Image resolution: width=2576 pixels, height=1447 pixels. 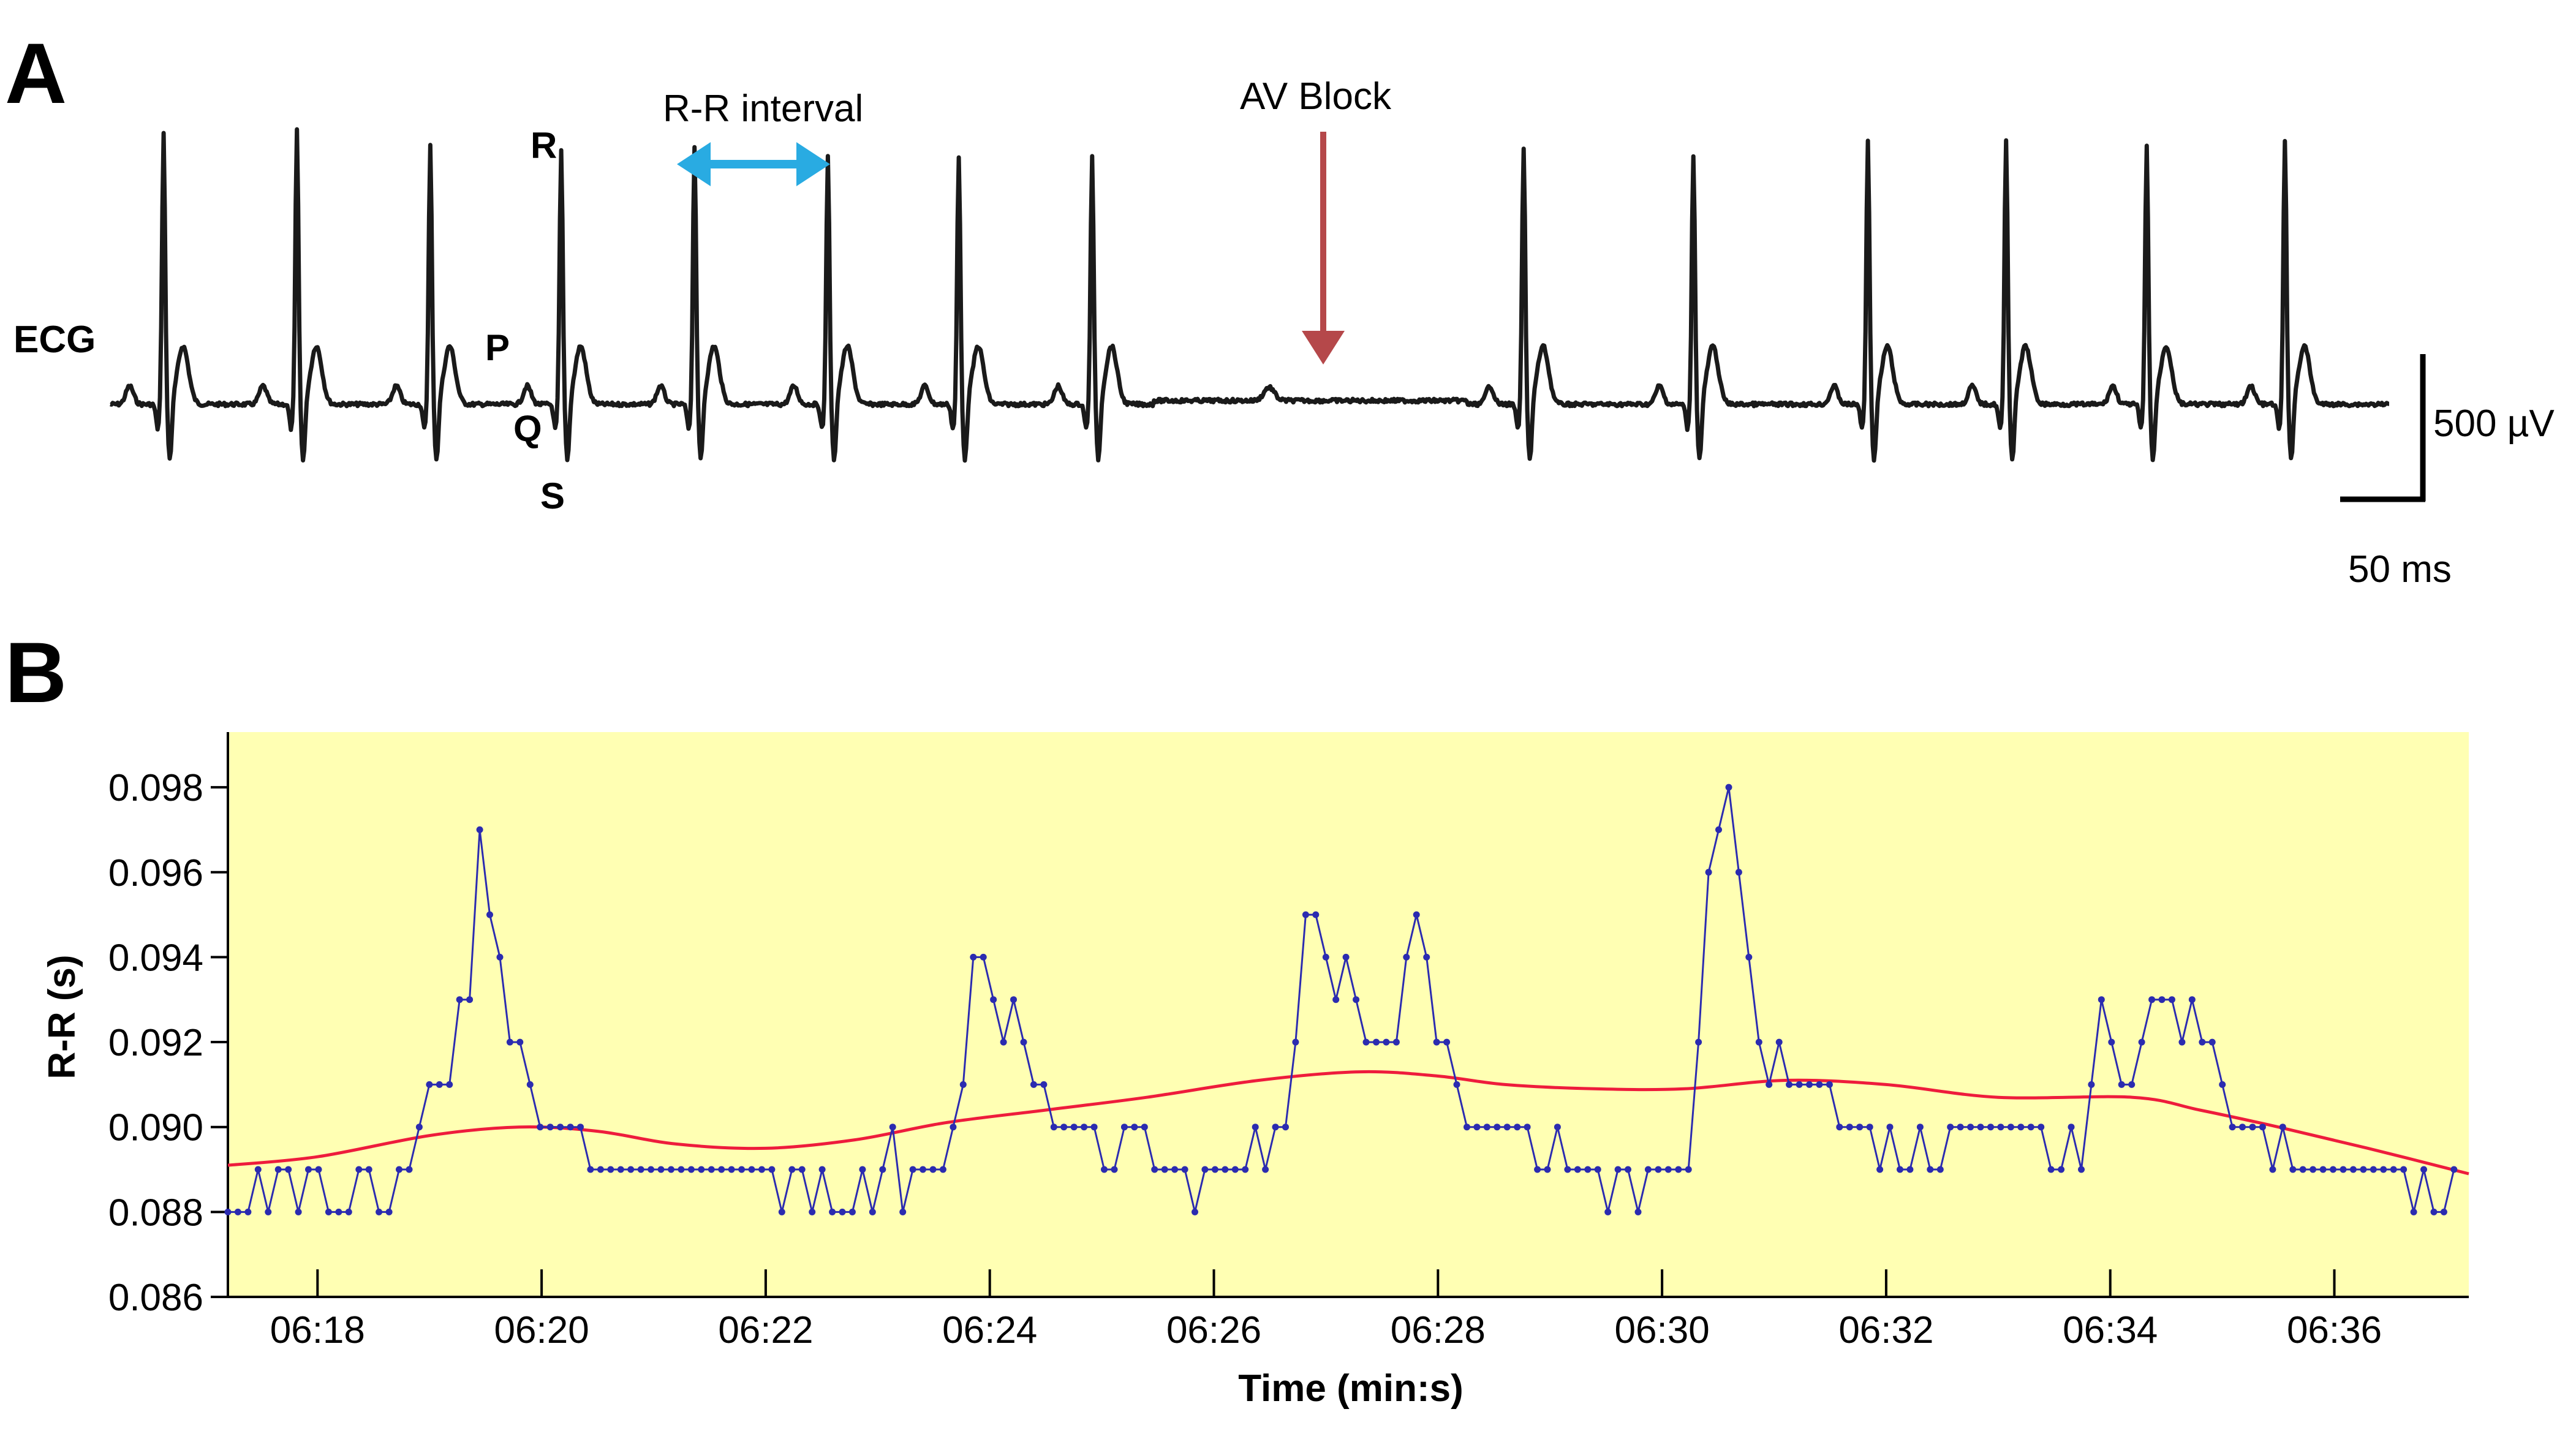 What do you see at coordinates (1885, 1330) in the screenshot?
I see `x-tick-label: 06:32` at bounding box center [1885, 1330].